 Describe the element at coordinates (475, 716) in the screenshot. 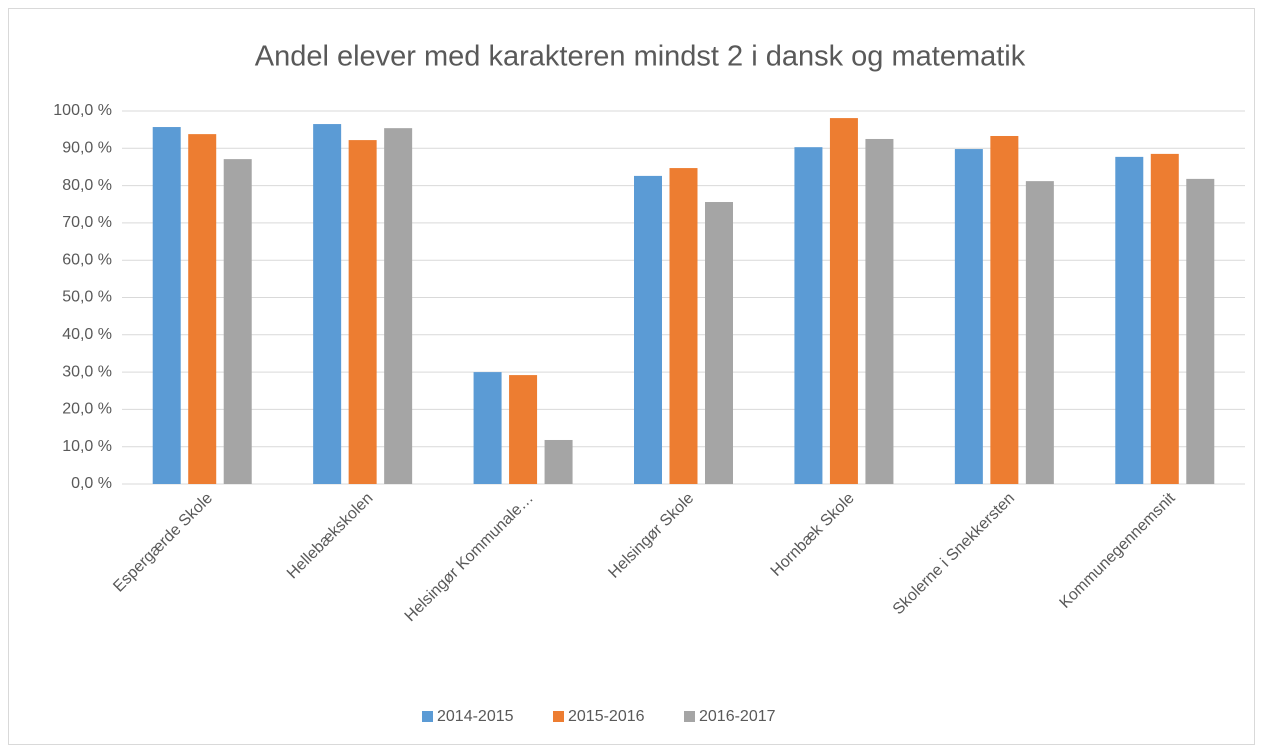

I see `legend-label: 2014-2015` at that location.